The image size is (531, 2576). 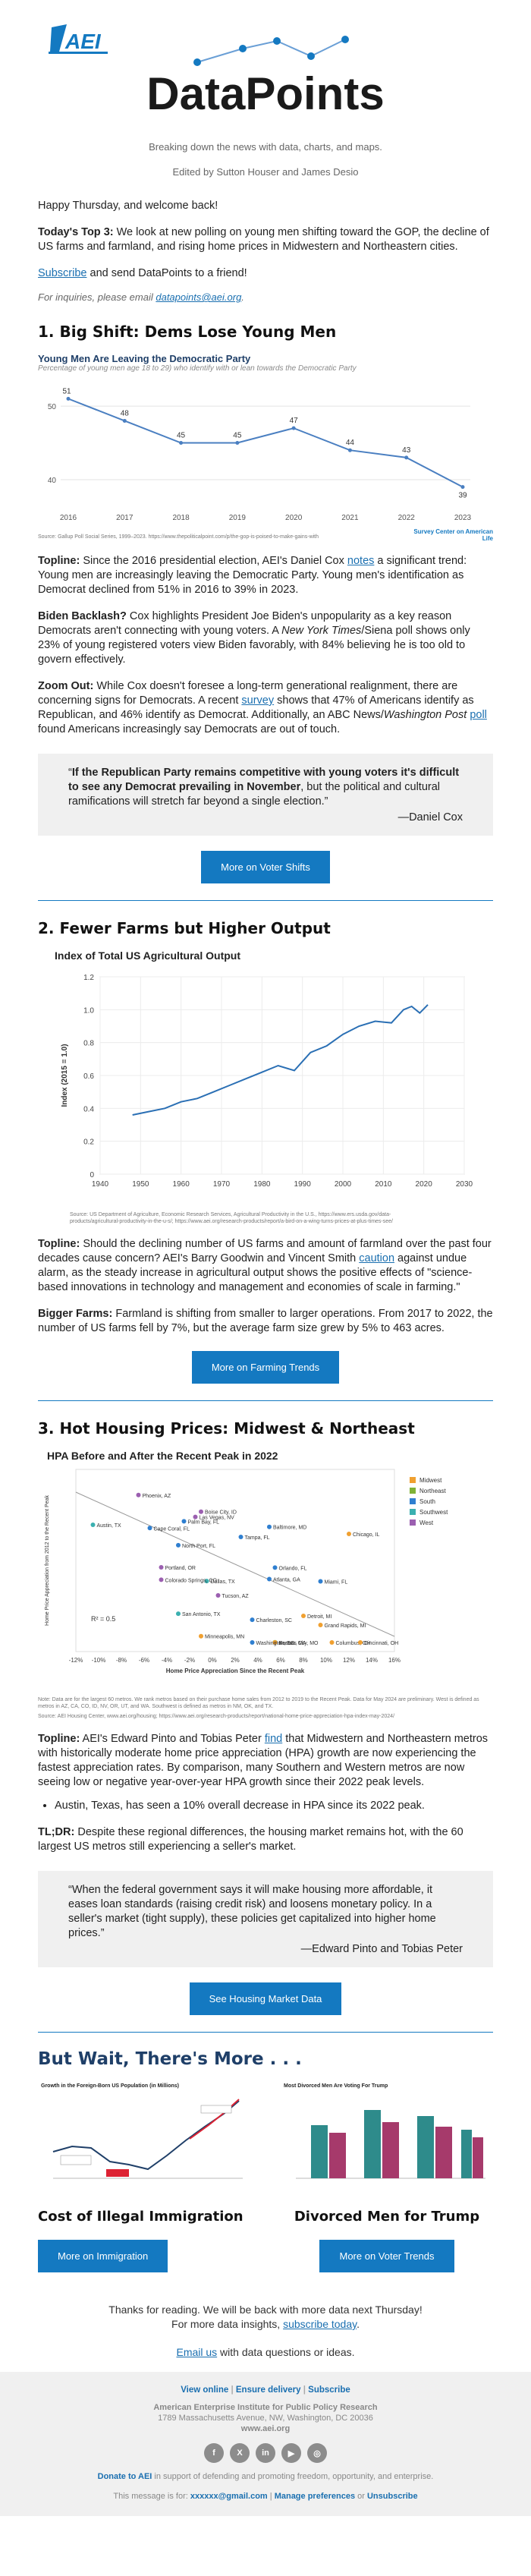 What do you see at coordinates (124, 2476) in the screenshot?
I see `donate-link: Donate to AEI` at bounding box center [124, 2476].